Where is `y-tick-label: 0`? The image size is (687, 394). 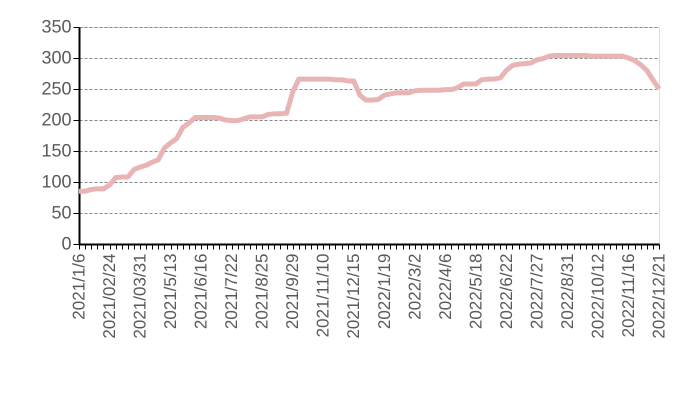 y-tick-label: 0 is located at coordinates (66, 244).